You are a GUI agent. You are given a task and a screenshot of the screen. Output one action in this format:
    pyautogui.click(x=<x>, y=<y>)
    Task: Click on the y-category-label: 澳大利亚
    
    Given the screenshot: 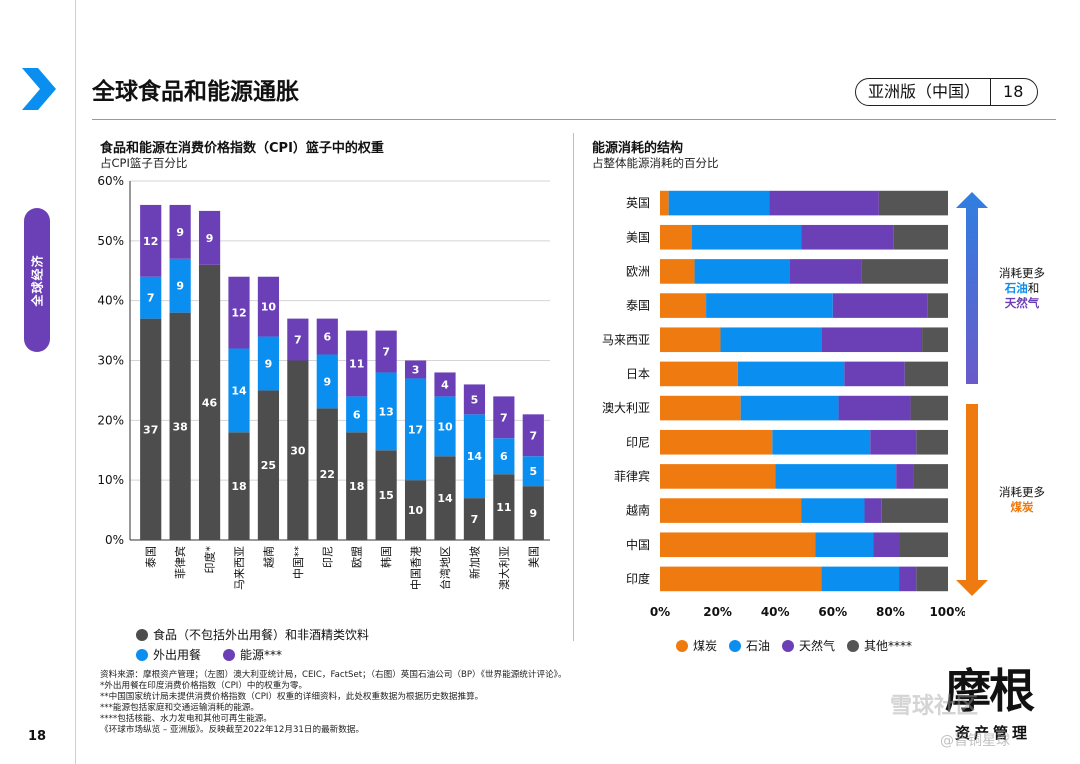 What is the action you would take?
    pyautogui.click(x=626, y=408)
    